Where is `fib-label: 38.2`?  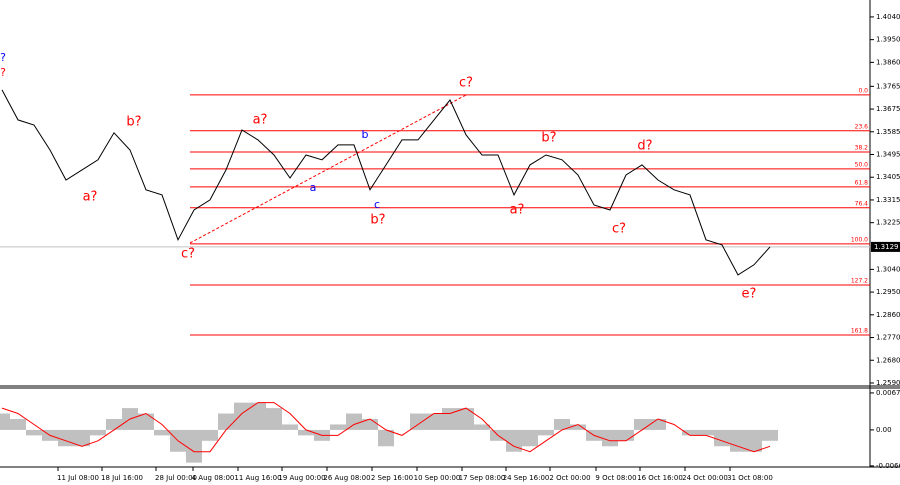 fib-label: 38.2 is located at coordinates (862, 147).